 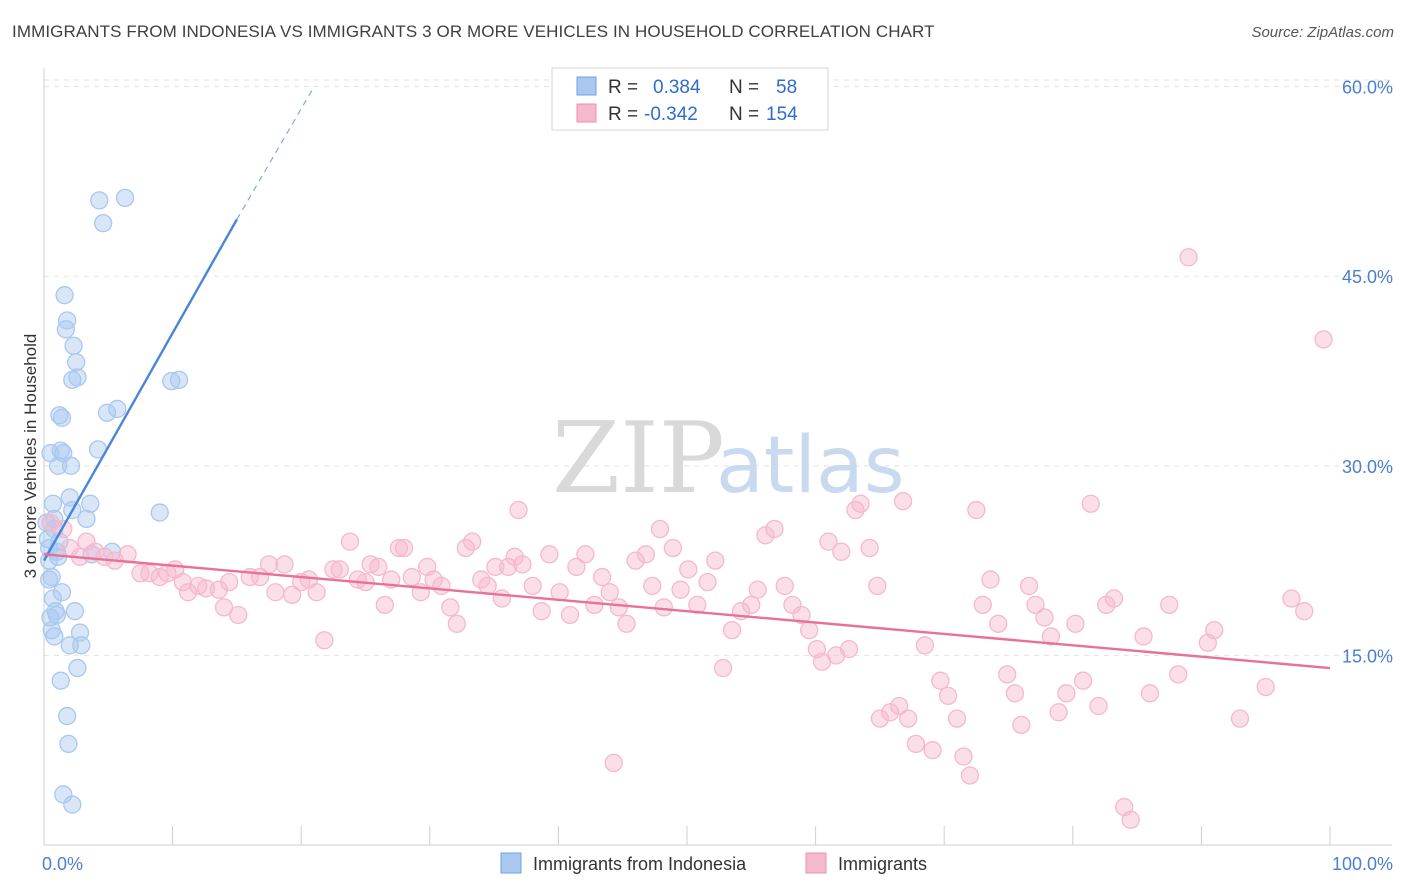 What do you see at coordinates (1367, 467) in the screenshot?
I see `y-tick-label-30: 30.0%` at bounding box center [1367, 467].